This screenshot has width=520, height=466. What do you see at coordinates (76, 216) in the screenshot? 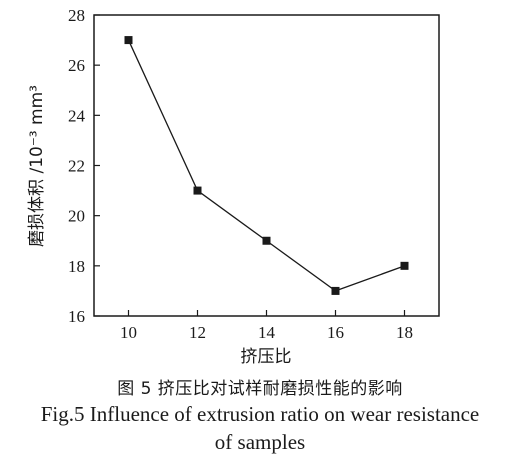
I see `y-tick-label: 20` at bounding box center [76, 216].